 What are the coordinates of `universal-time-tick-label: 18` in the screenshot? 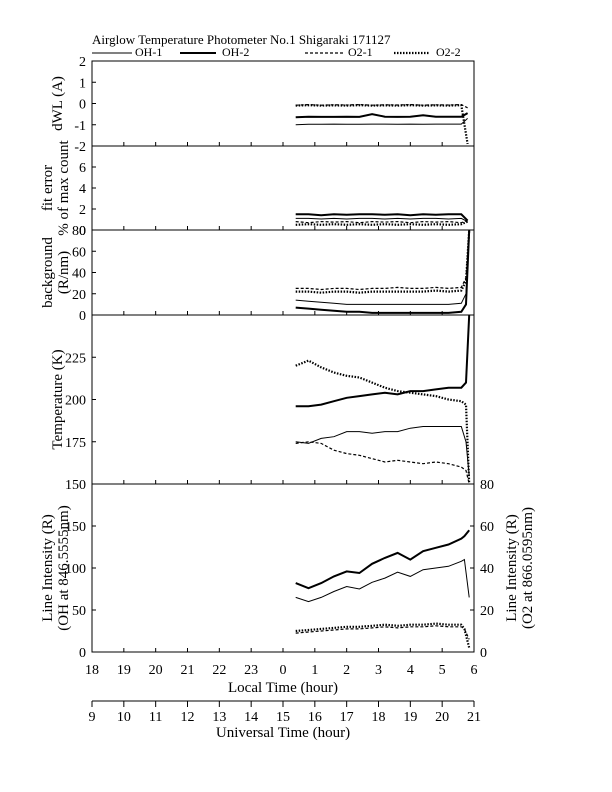 It's located at (379, 717).